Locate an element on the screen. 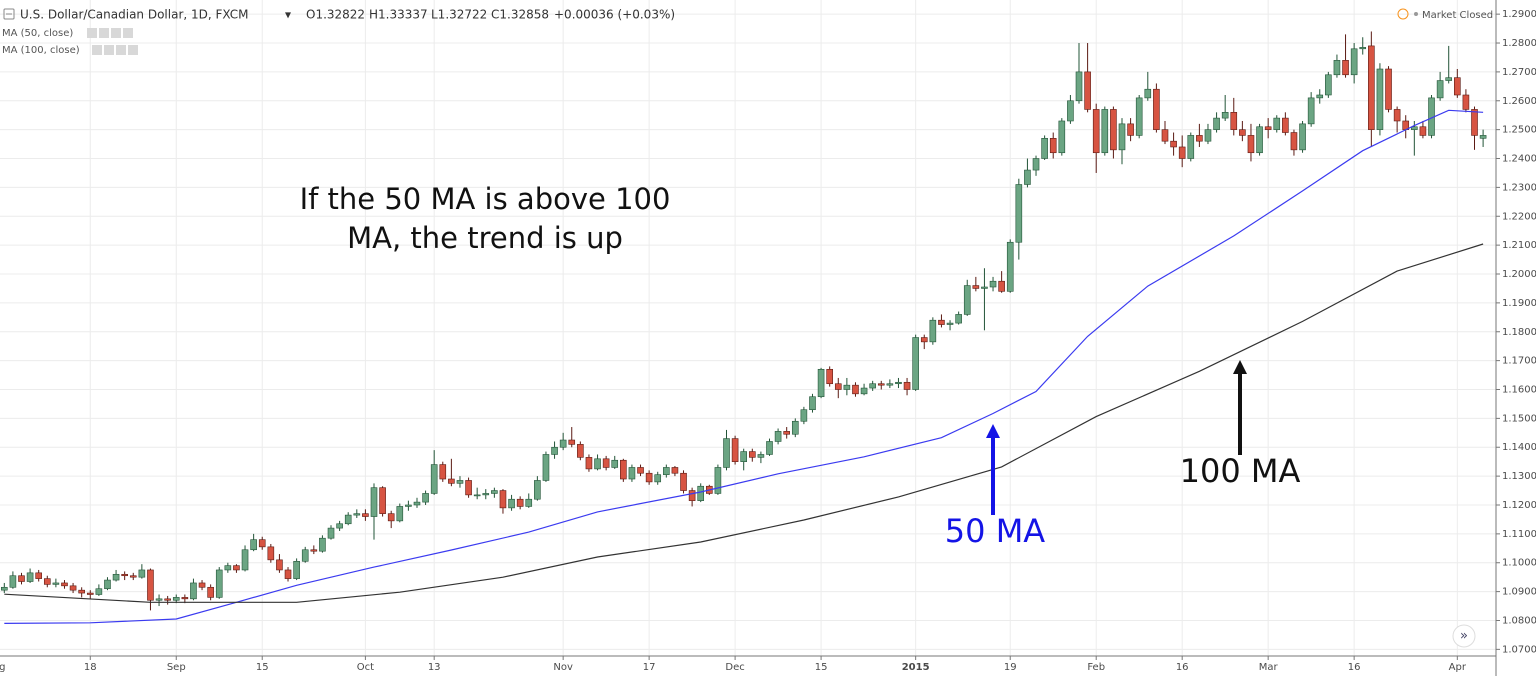  scroll-button-icon: » is located at coordinates (1464, 636).